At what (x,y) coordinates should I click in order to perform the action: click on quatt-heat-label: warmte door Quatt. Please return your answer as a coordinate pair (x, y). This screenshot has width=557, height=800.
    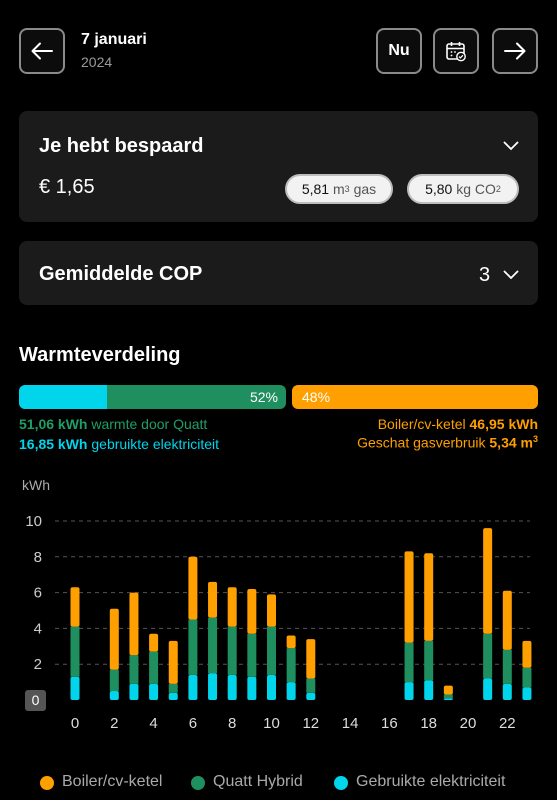
    Looking at the image, I should click on (149, 424).